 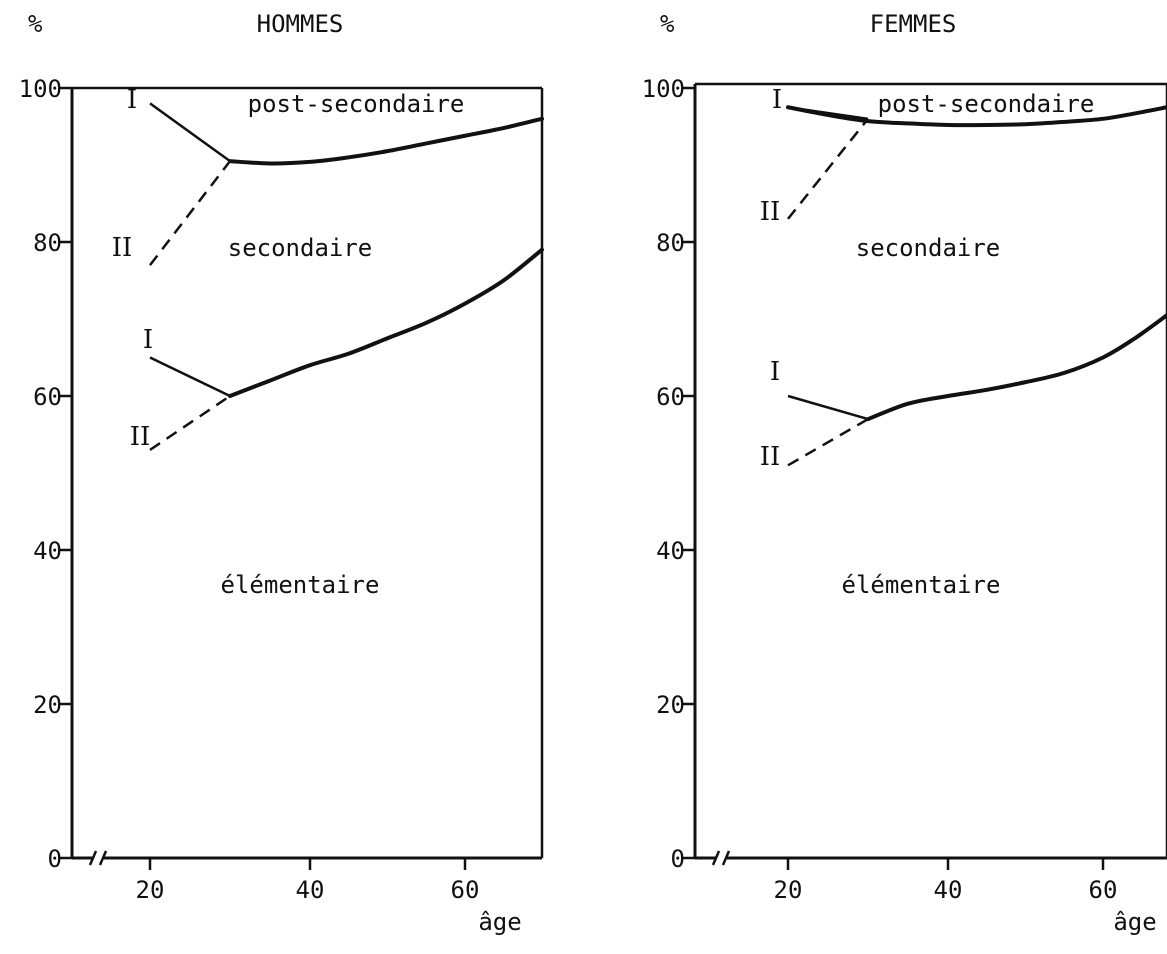 I want to click on chart-title: HOMMES, so click(x=300, y=24).